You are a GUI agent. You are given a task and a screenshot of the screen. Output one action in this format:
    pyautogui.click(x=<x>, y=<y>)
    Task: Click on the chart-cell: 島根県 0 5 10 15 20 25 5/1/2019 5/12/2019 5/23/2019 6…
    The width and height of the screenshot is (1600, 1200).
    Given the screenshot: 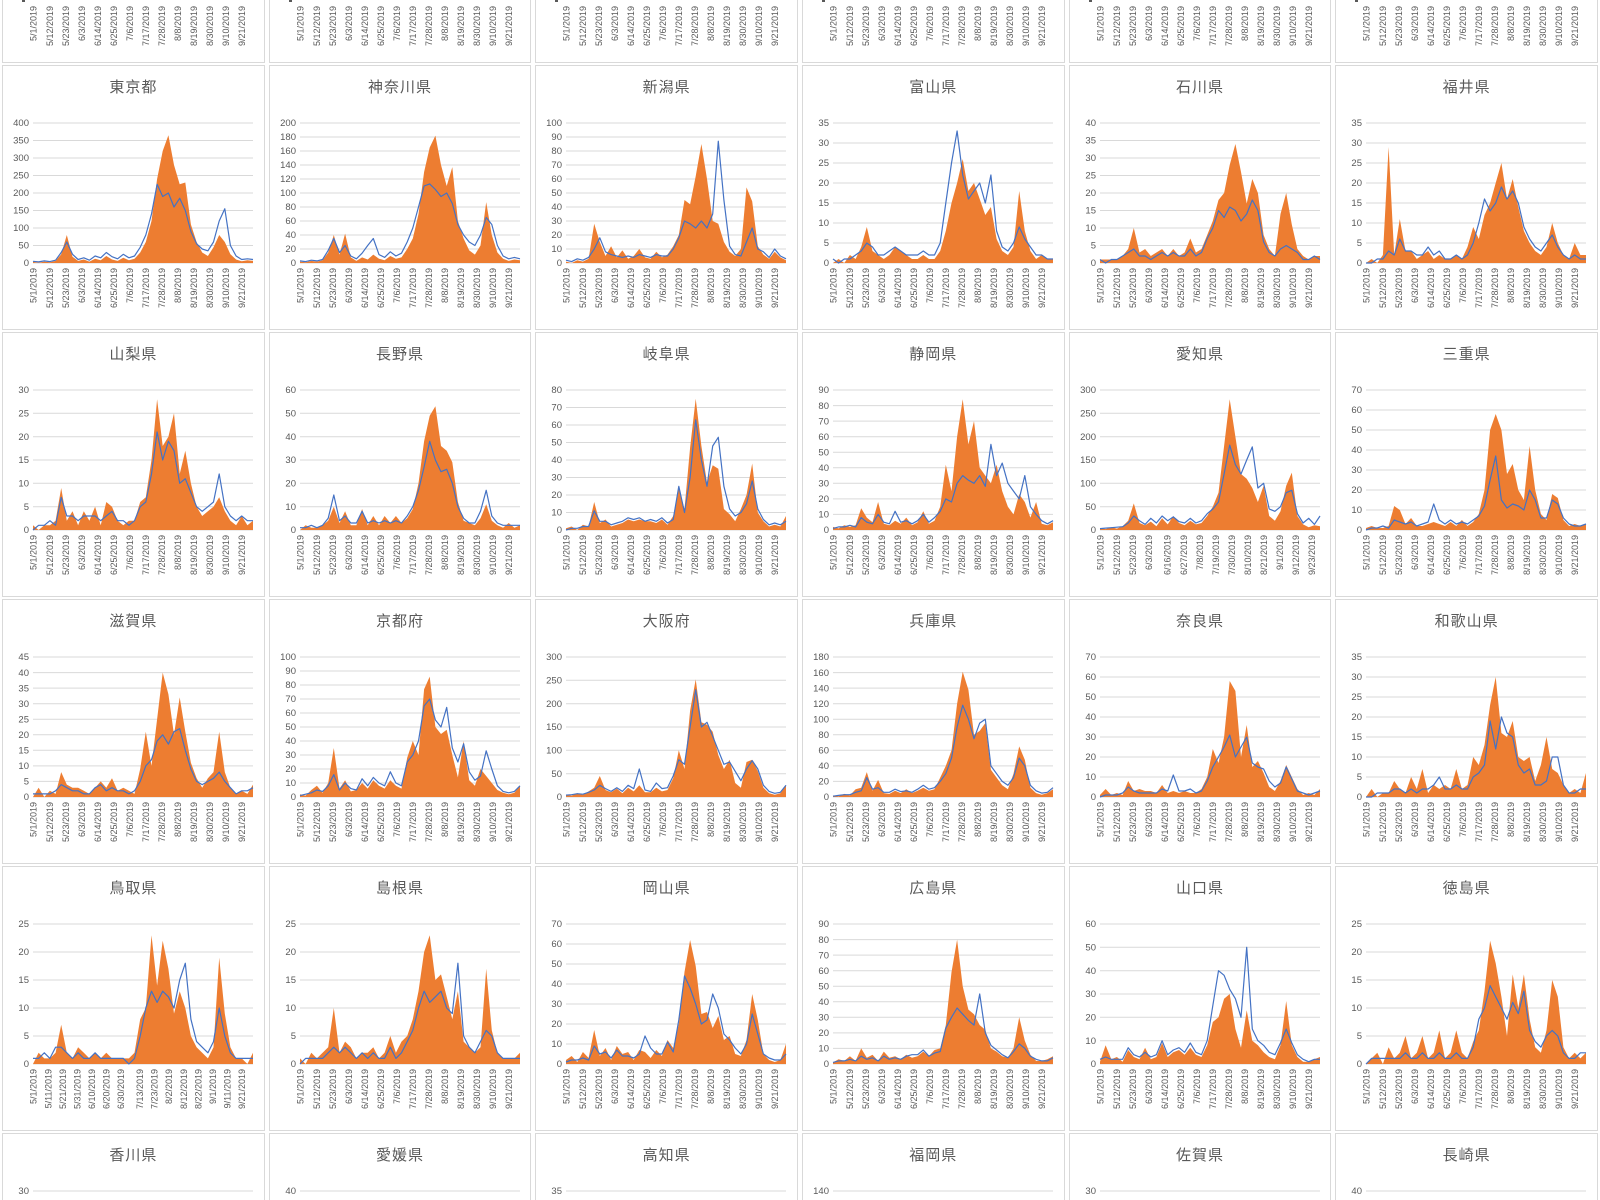 What is the action you would take?
    pyautogui.click(x=400, y=998)
    